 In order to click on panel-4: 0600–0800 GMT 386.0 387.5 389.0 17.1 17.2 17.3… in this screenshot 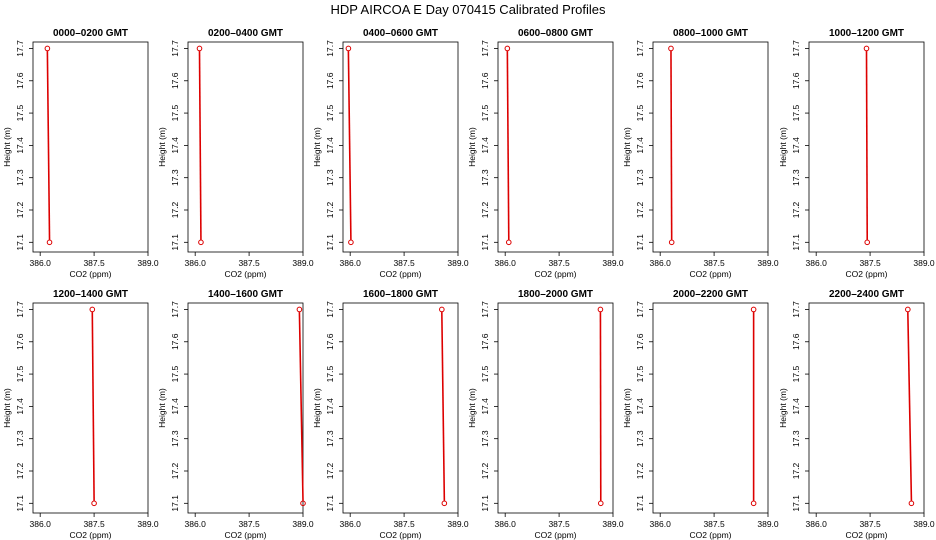, I will do `click(545, 153)`.